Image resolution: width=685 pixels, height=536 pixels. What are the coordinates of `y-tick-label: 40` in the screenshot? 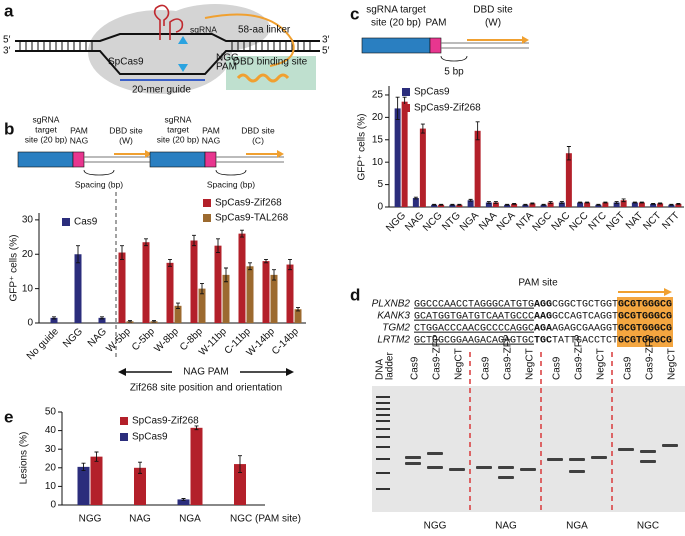 It's located at (51, 430).